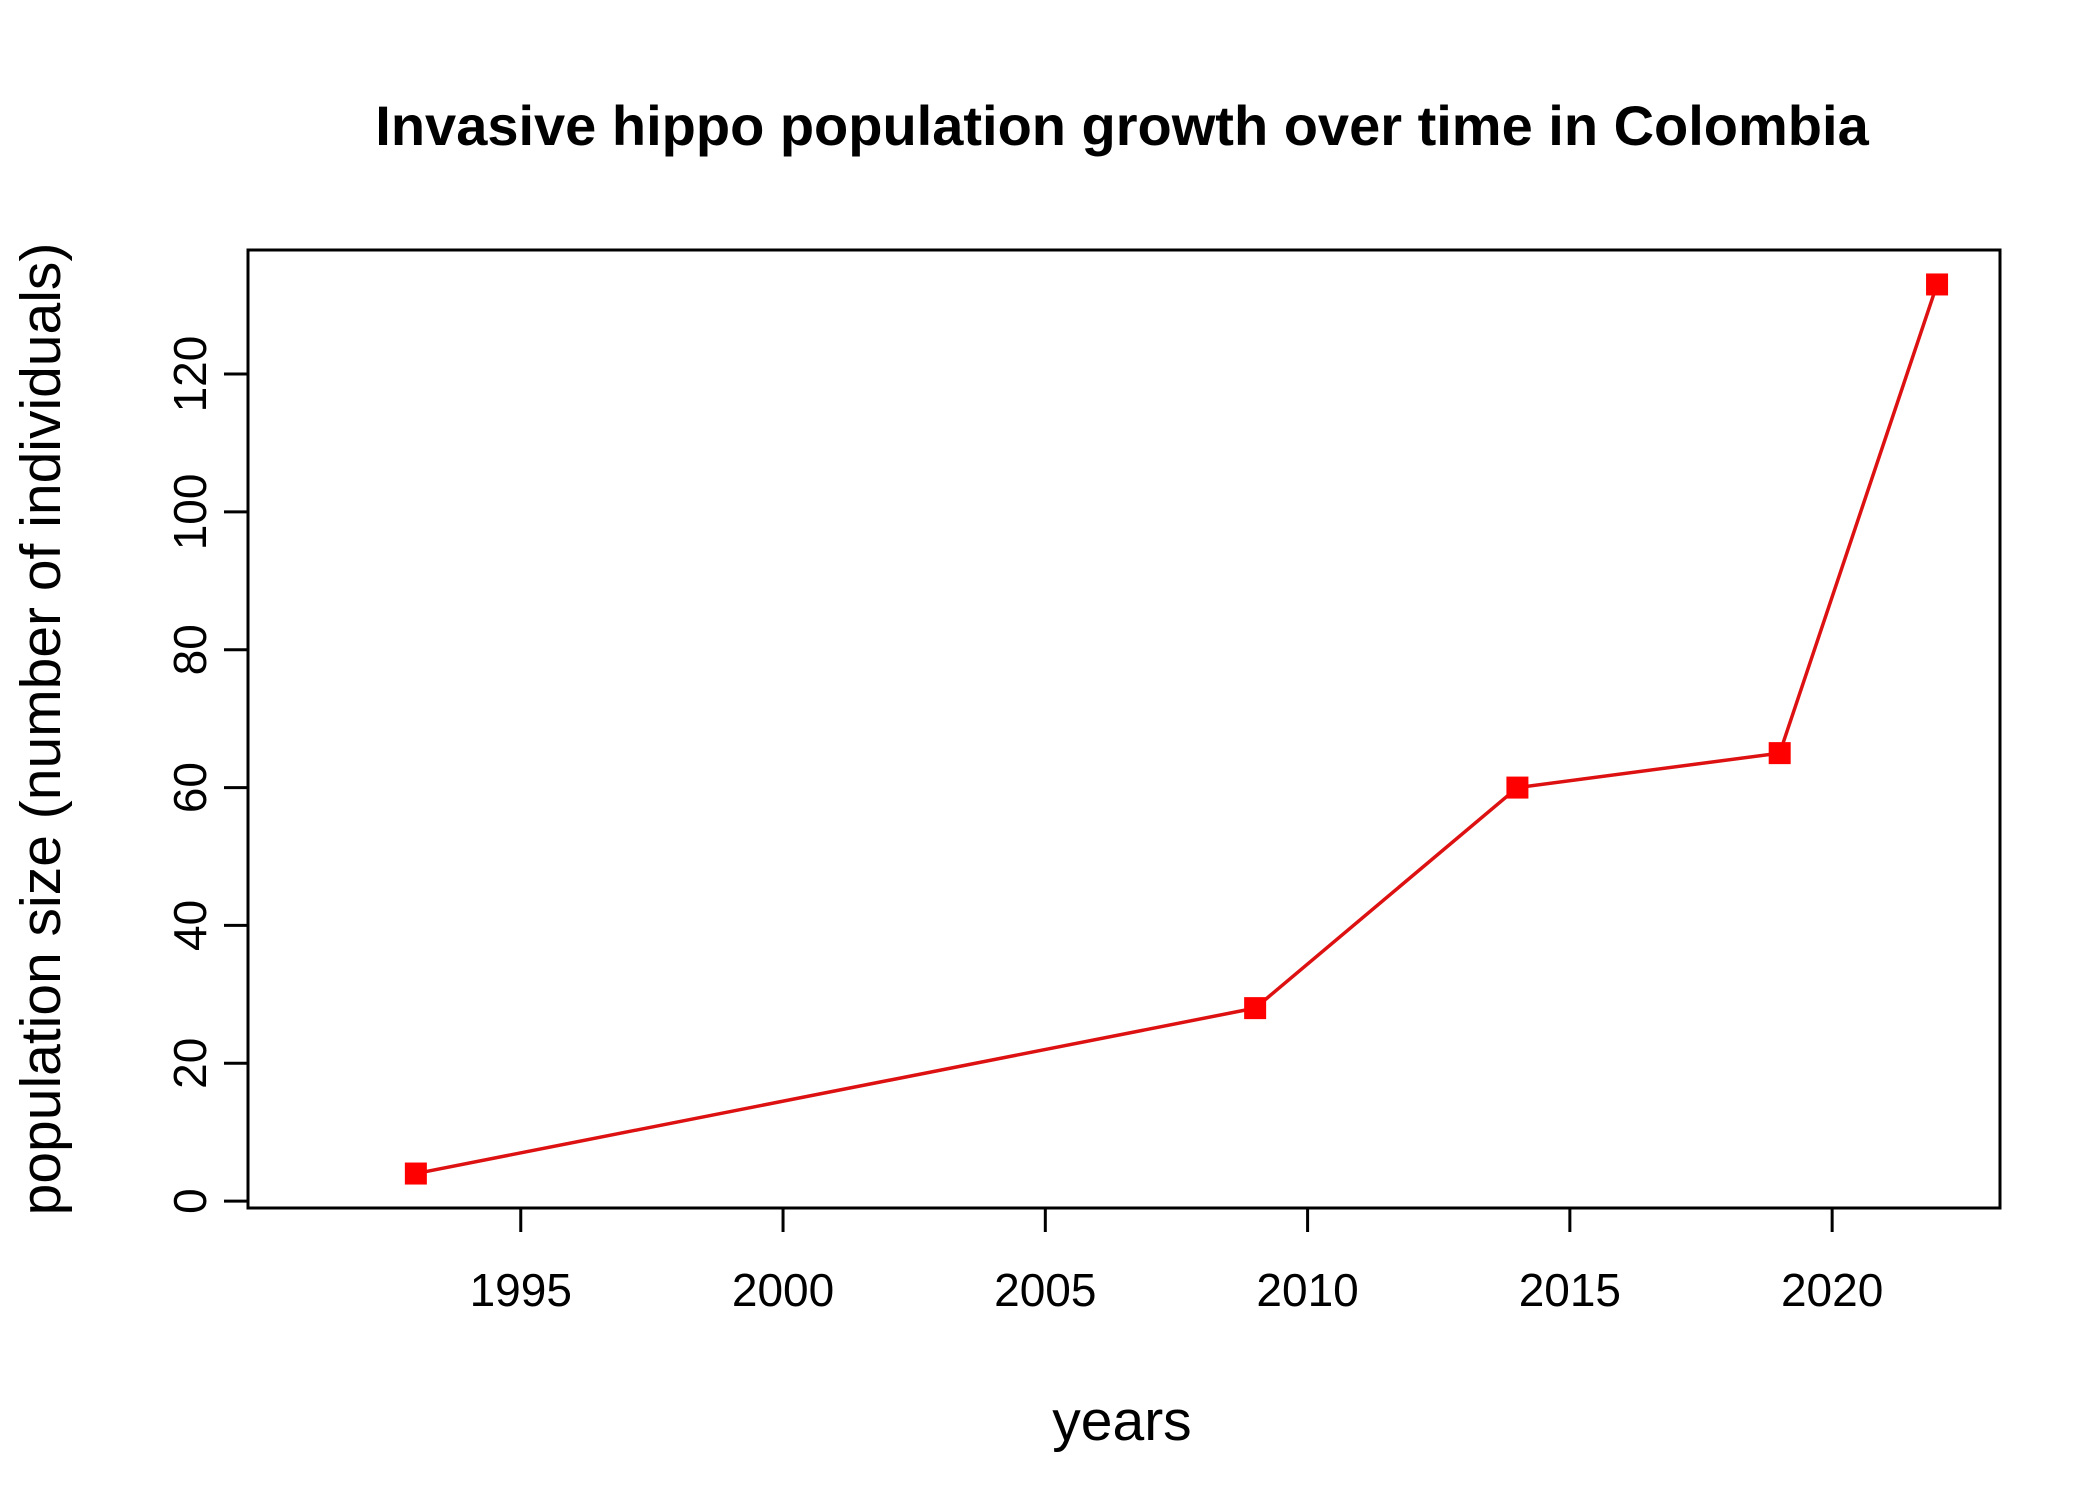 The image size is (2100, 1505). I want to click on x-tick-label: 2010, so click(1307, 1290).